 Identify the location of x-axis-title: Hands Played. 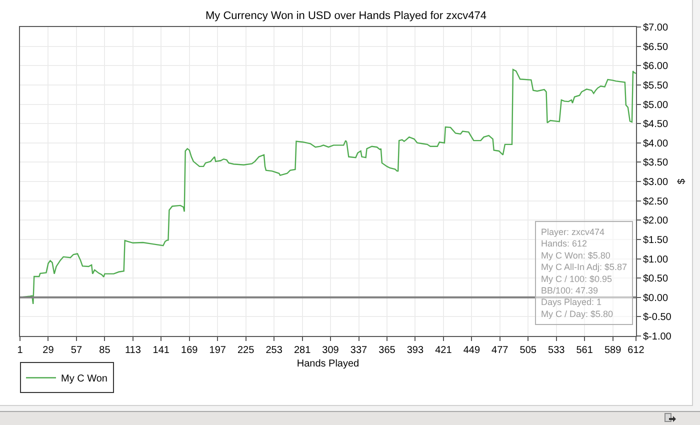
(328, 364).